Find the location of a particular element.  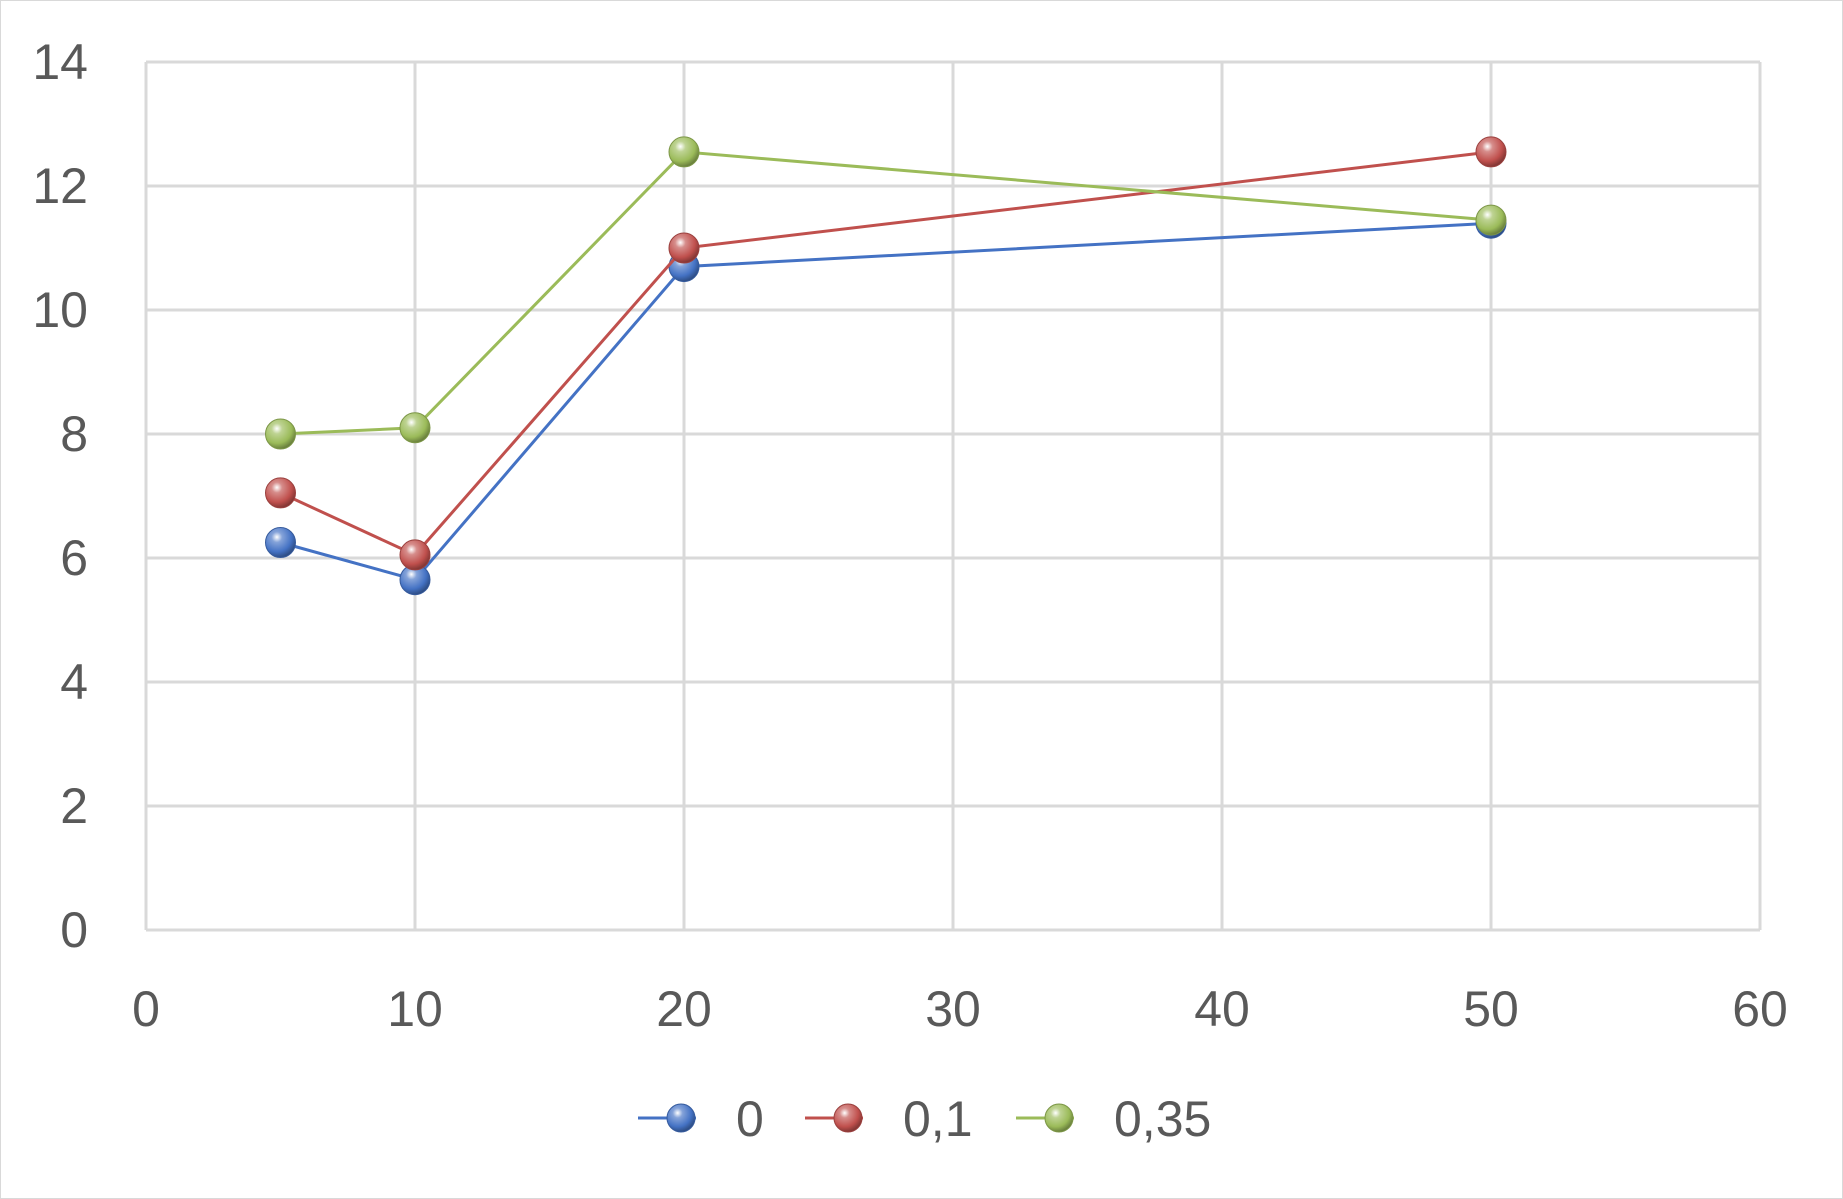

legend-label: 0,1 is located at coordinates (938, 1119).